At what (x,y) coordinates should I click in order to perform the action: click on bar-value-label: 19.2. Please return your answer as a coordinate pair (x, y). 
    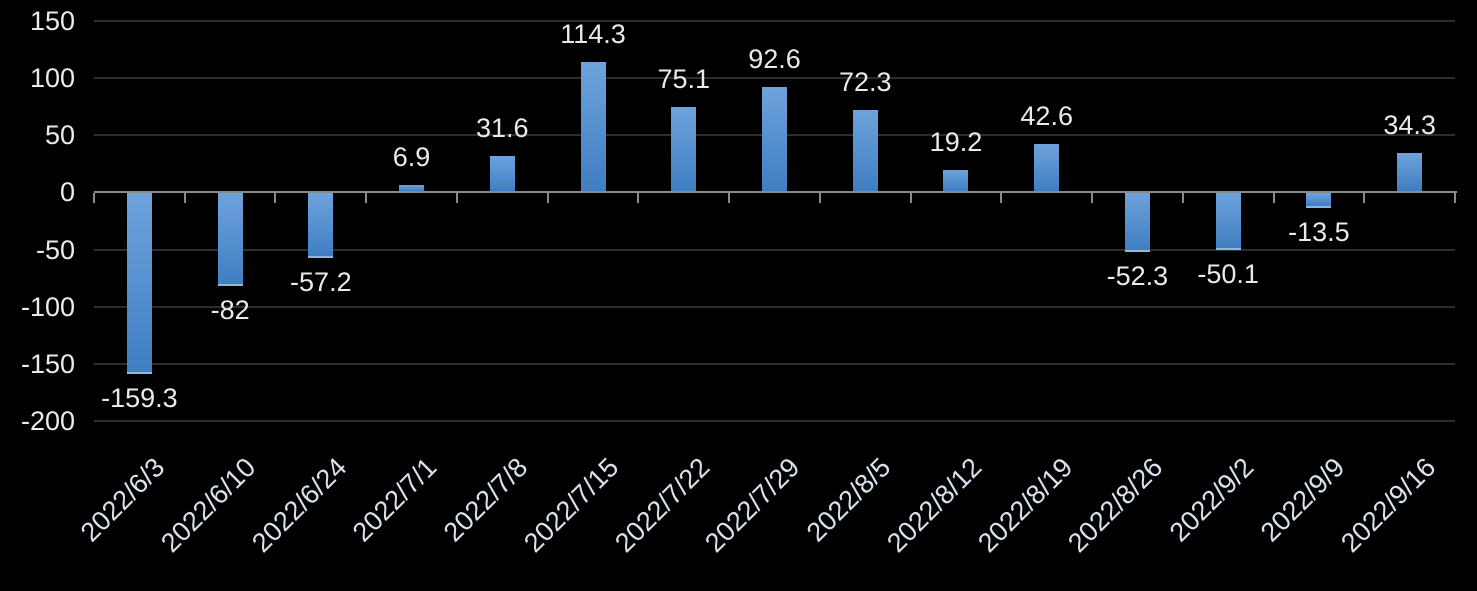
    Looking at the image, I should click on (956, 142).